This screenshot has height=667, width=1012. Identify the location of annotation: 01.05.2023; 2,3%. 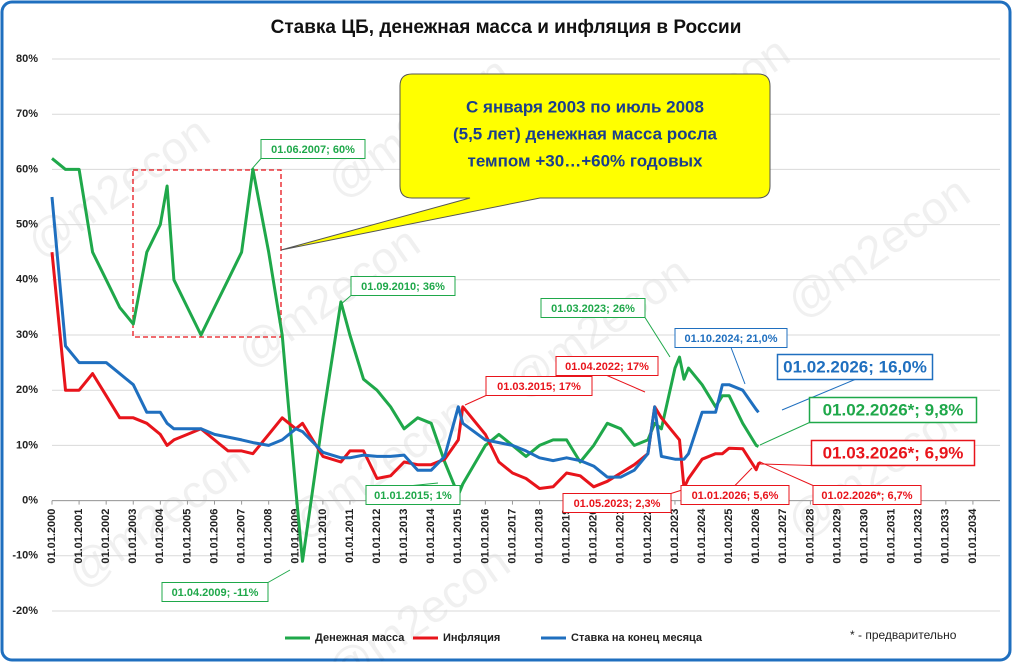
(617, 504).